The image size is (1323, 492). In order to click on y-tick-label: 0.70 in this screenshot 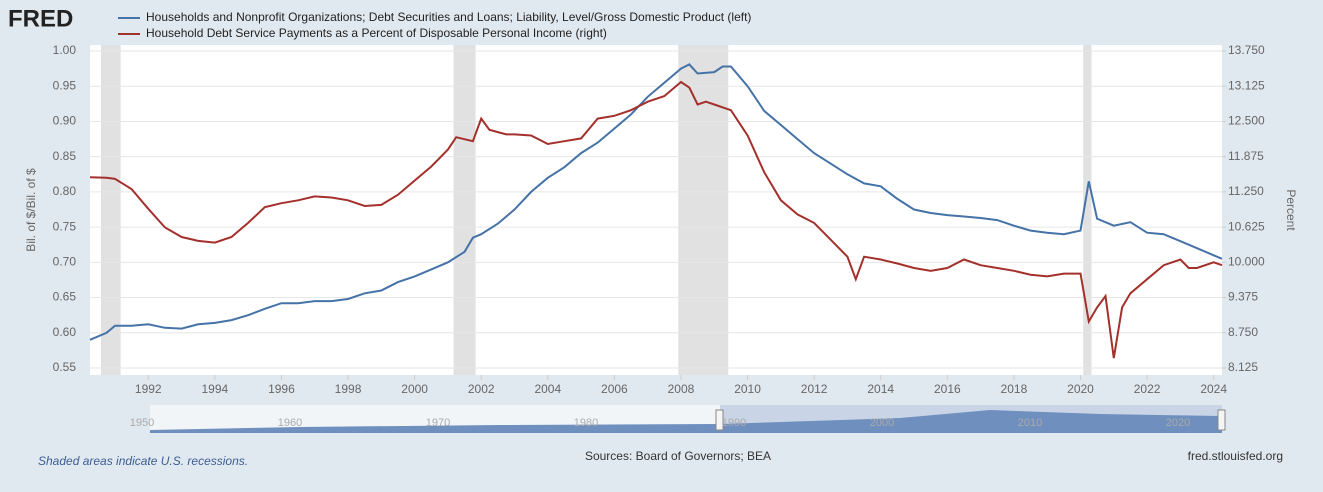, I will do `click(65, 262)`.